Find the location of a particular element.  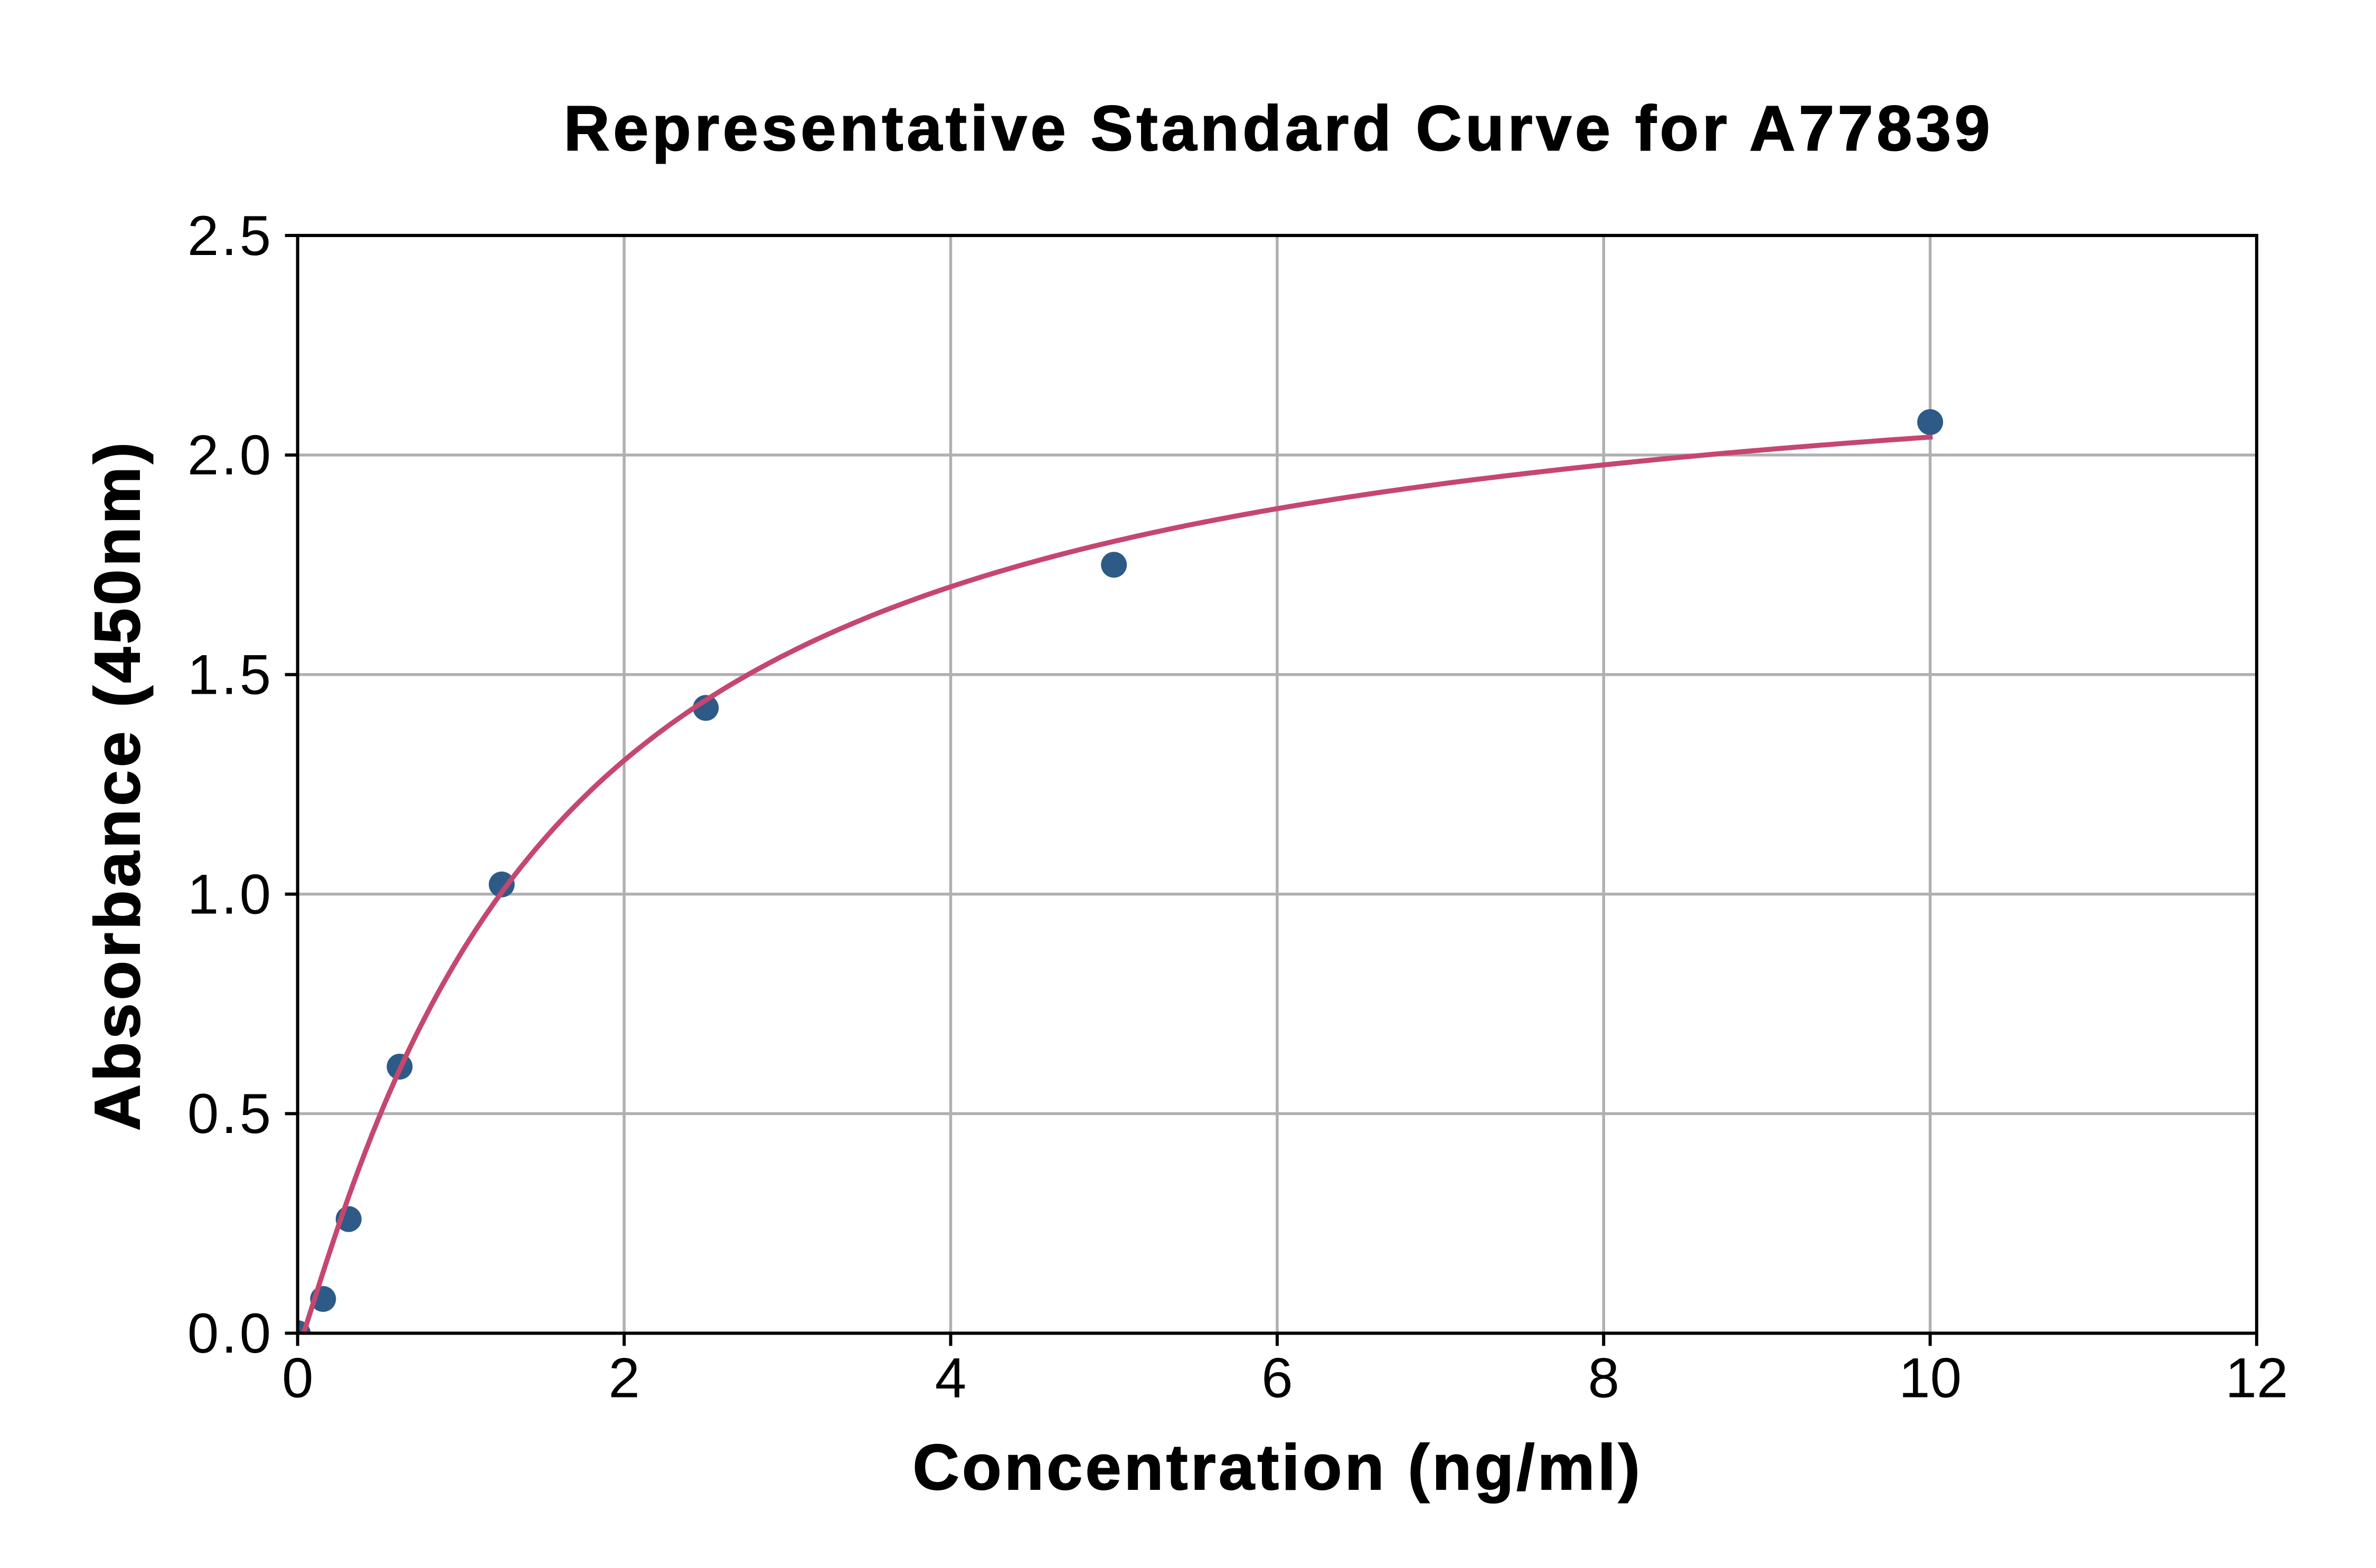

svg-text: 12 is located at coordinates (2257, 1378).